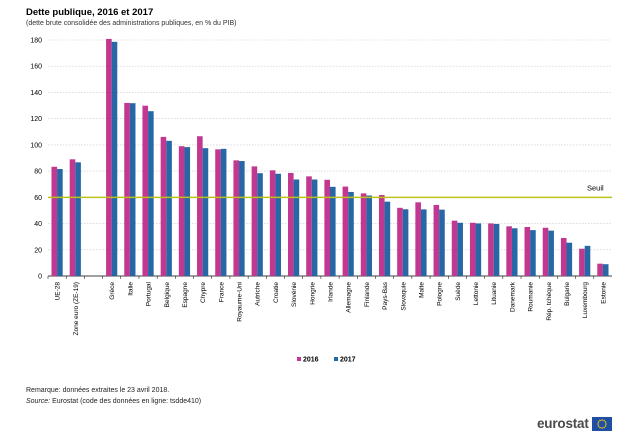  What do you see at coordinates (601, 423) in the screenshot?
I see `eu-flag-icon` at bounding box center [601, 423].